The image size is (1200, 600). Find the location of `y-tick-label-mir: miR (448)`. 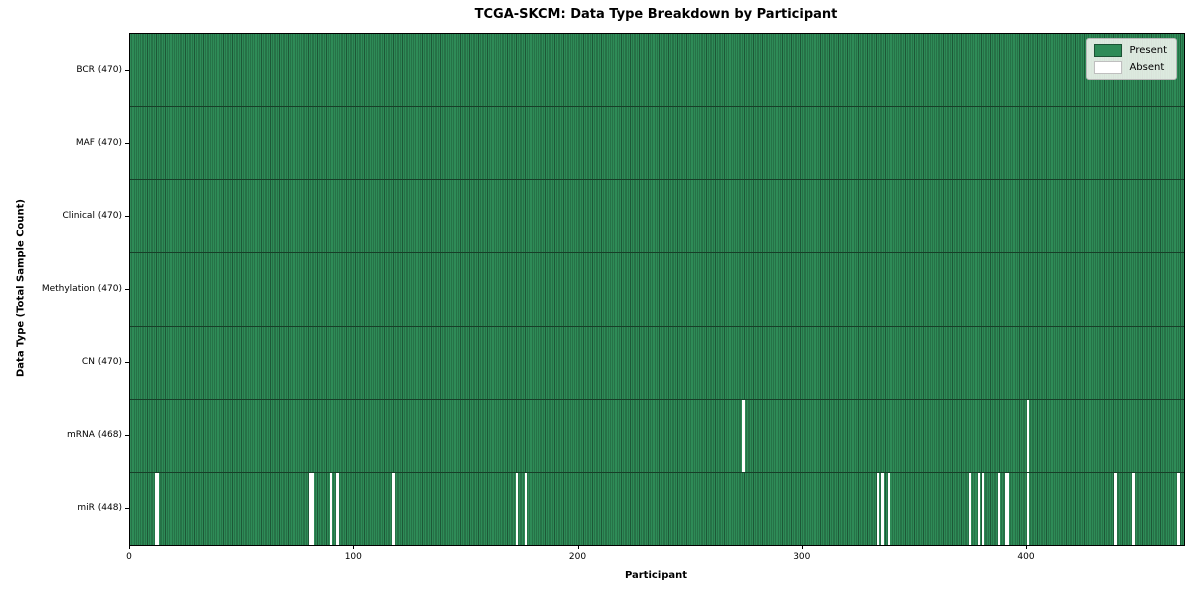

y-tick-label-mir: miR (448) is located at coordinates (99, 507).